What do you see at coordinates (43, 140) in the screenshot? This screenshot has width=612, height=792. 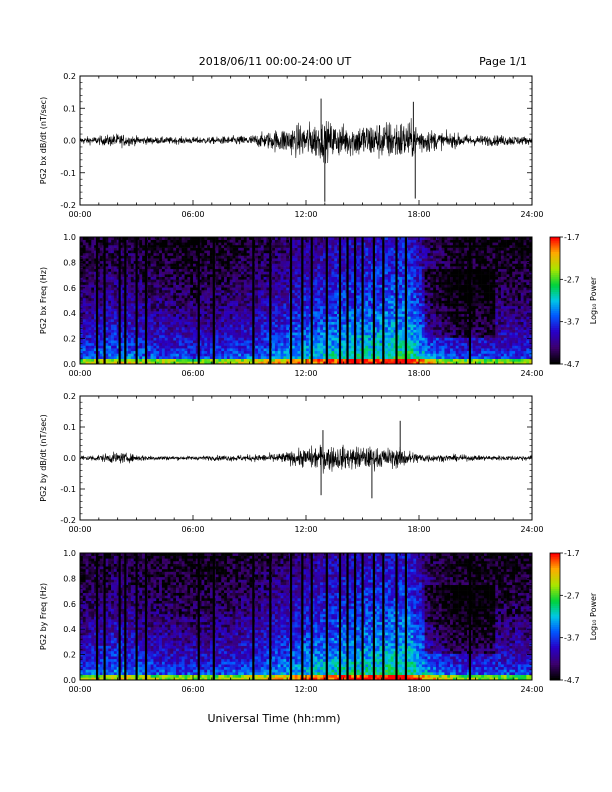 I see `y-axis-label: PG2 bx dB/dt (nT/sec)` at bounding box center [43, 140].